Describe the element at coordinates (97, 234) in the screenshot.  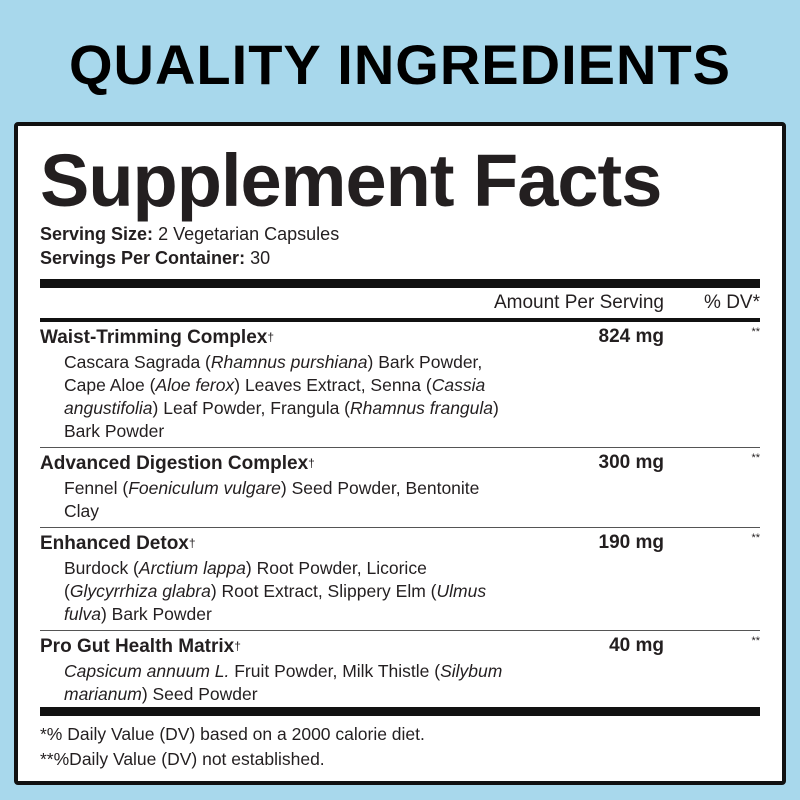
I see `serving-size-label: Serving Size:` at that location.